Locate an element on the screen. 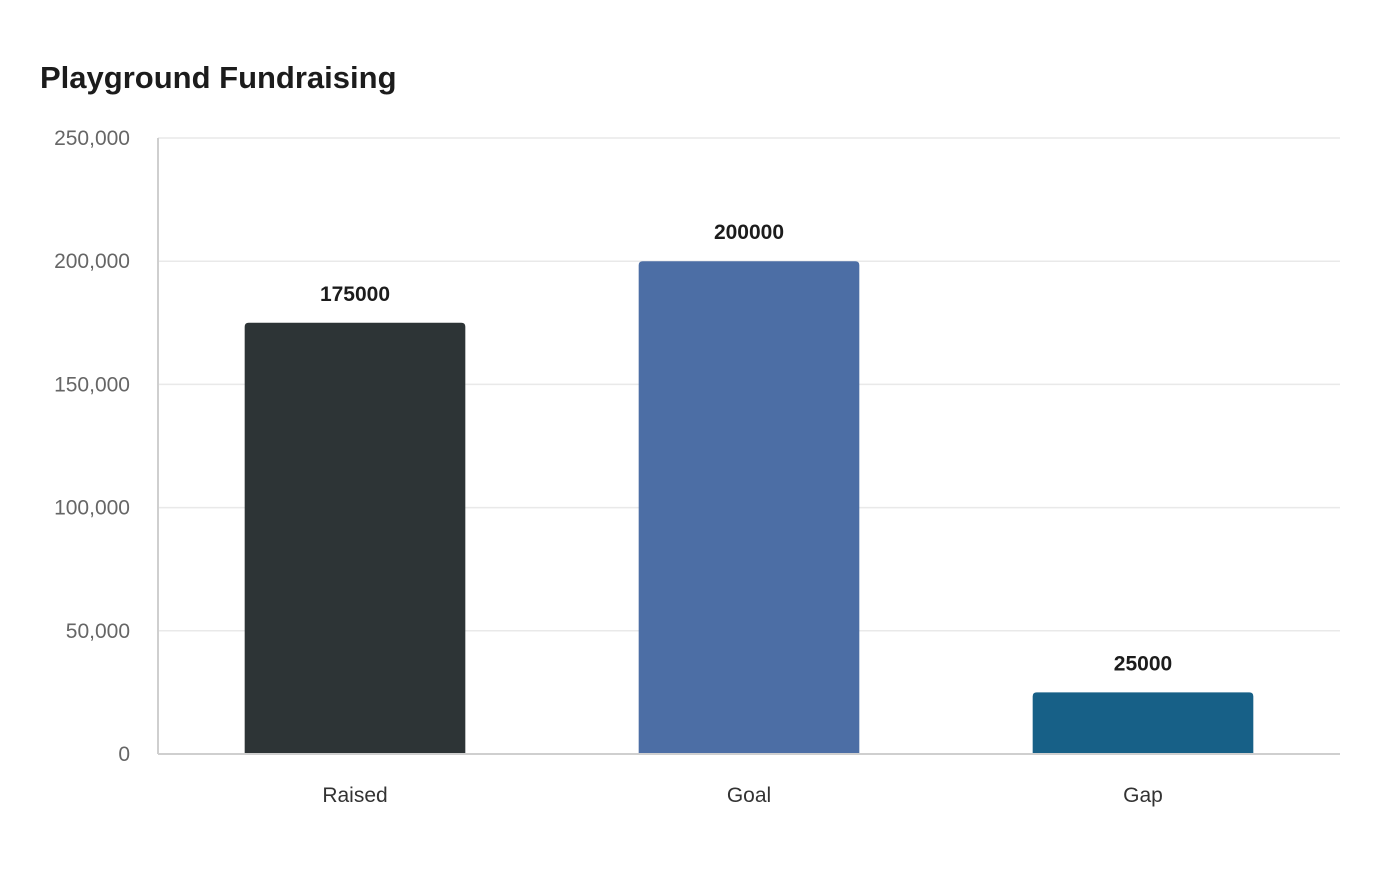 The width and height of the screenshot is (1400, 880). data-label-gap: 25000 is located at coordinates (1143, 663).